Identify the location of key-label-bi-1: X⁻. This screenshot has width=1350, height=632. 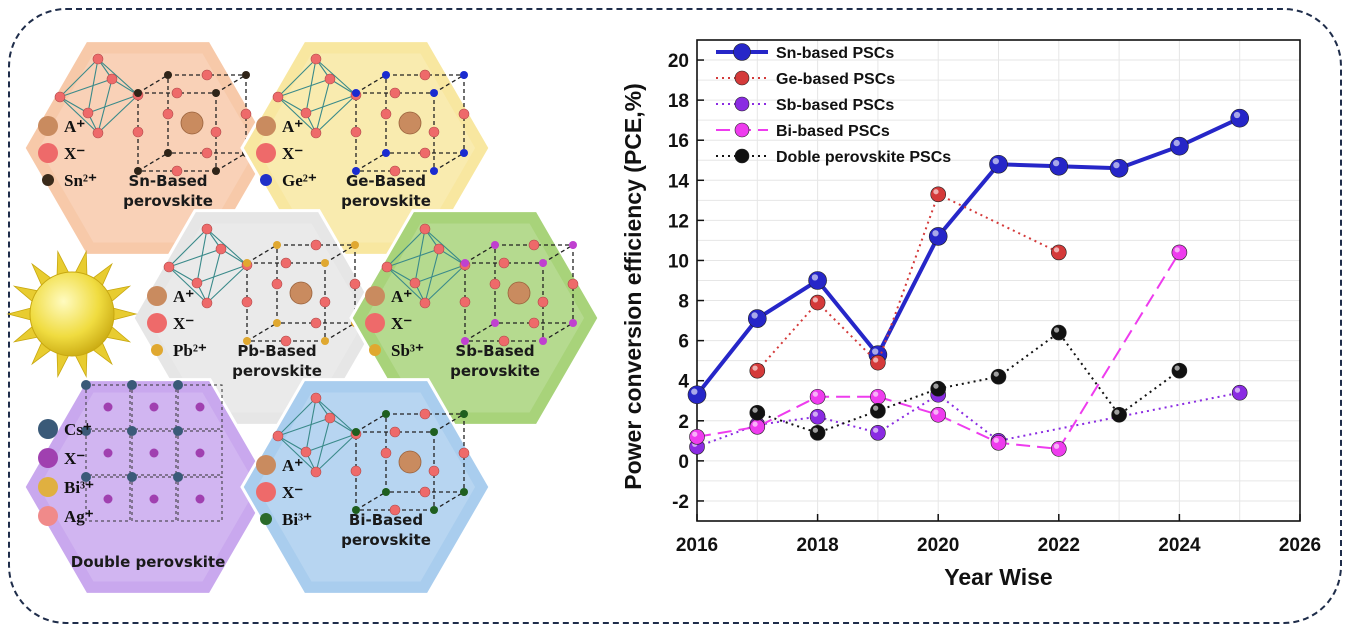
(292, 492).